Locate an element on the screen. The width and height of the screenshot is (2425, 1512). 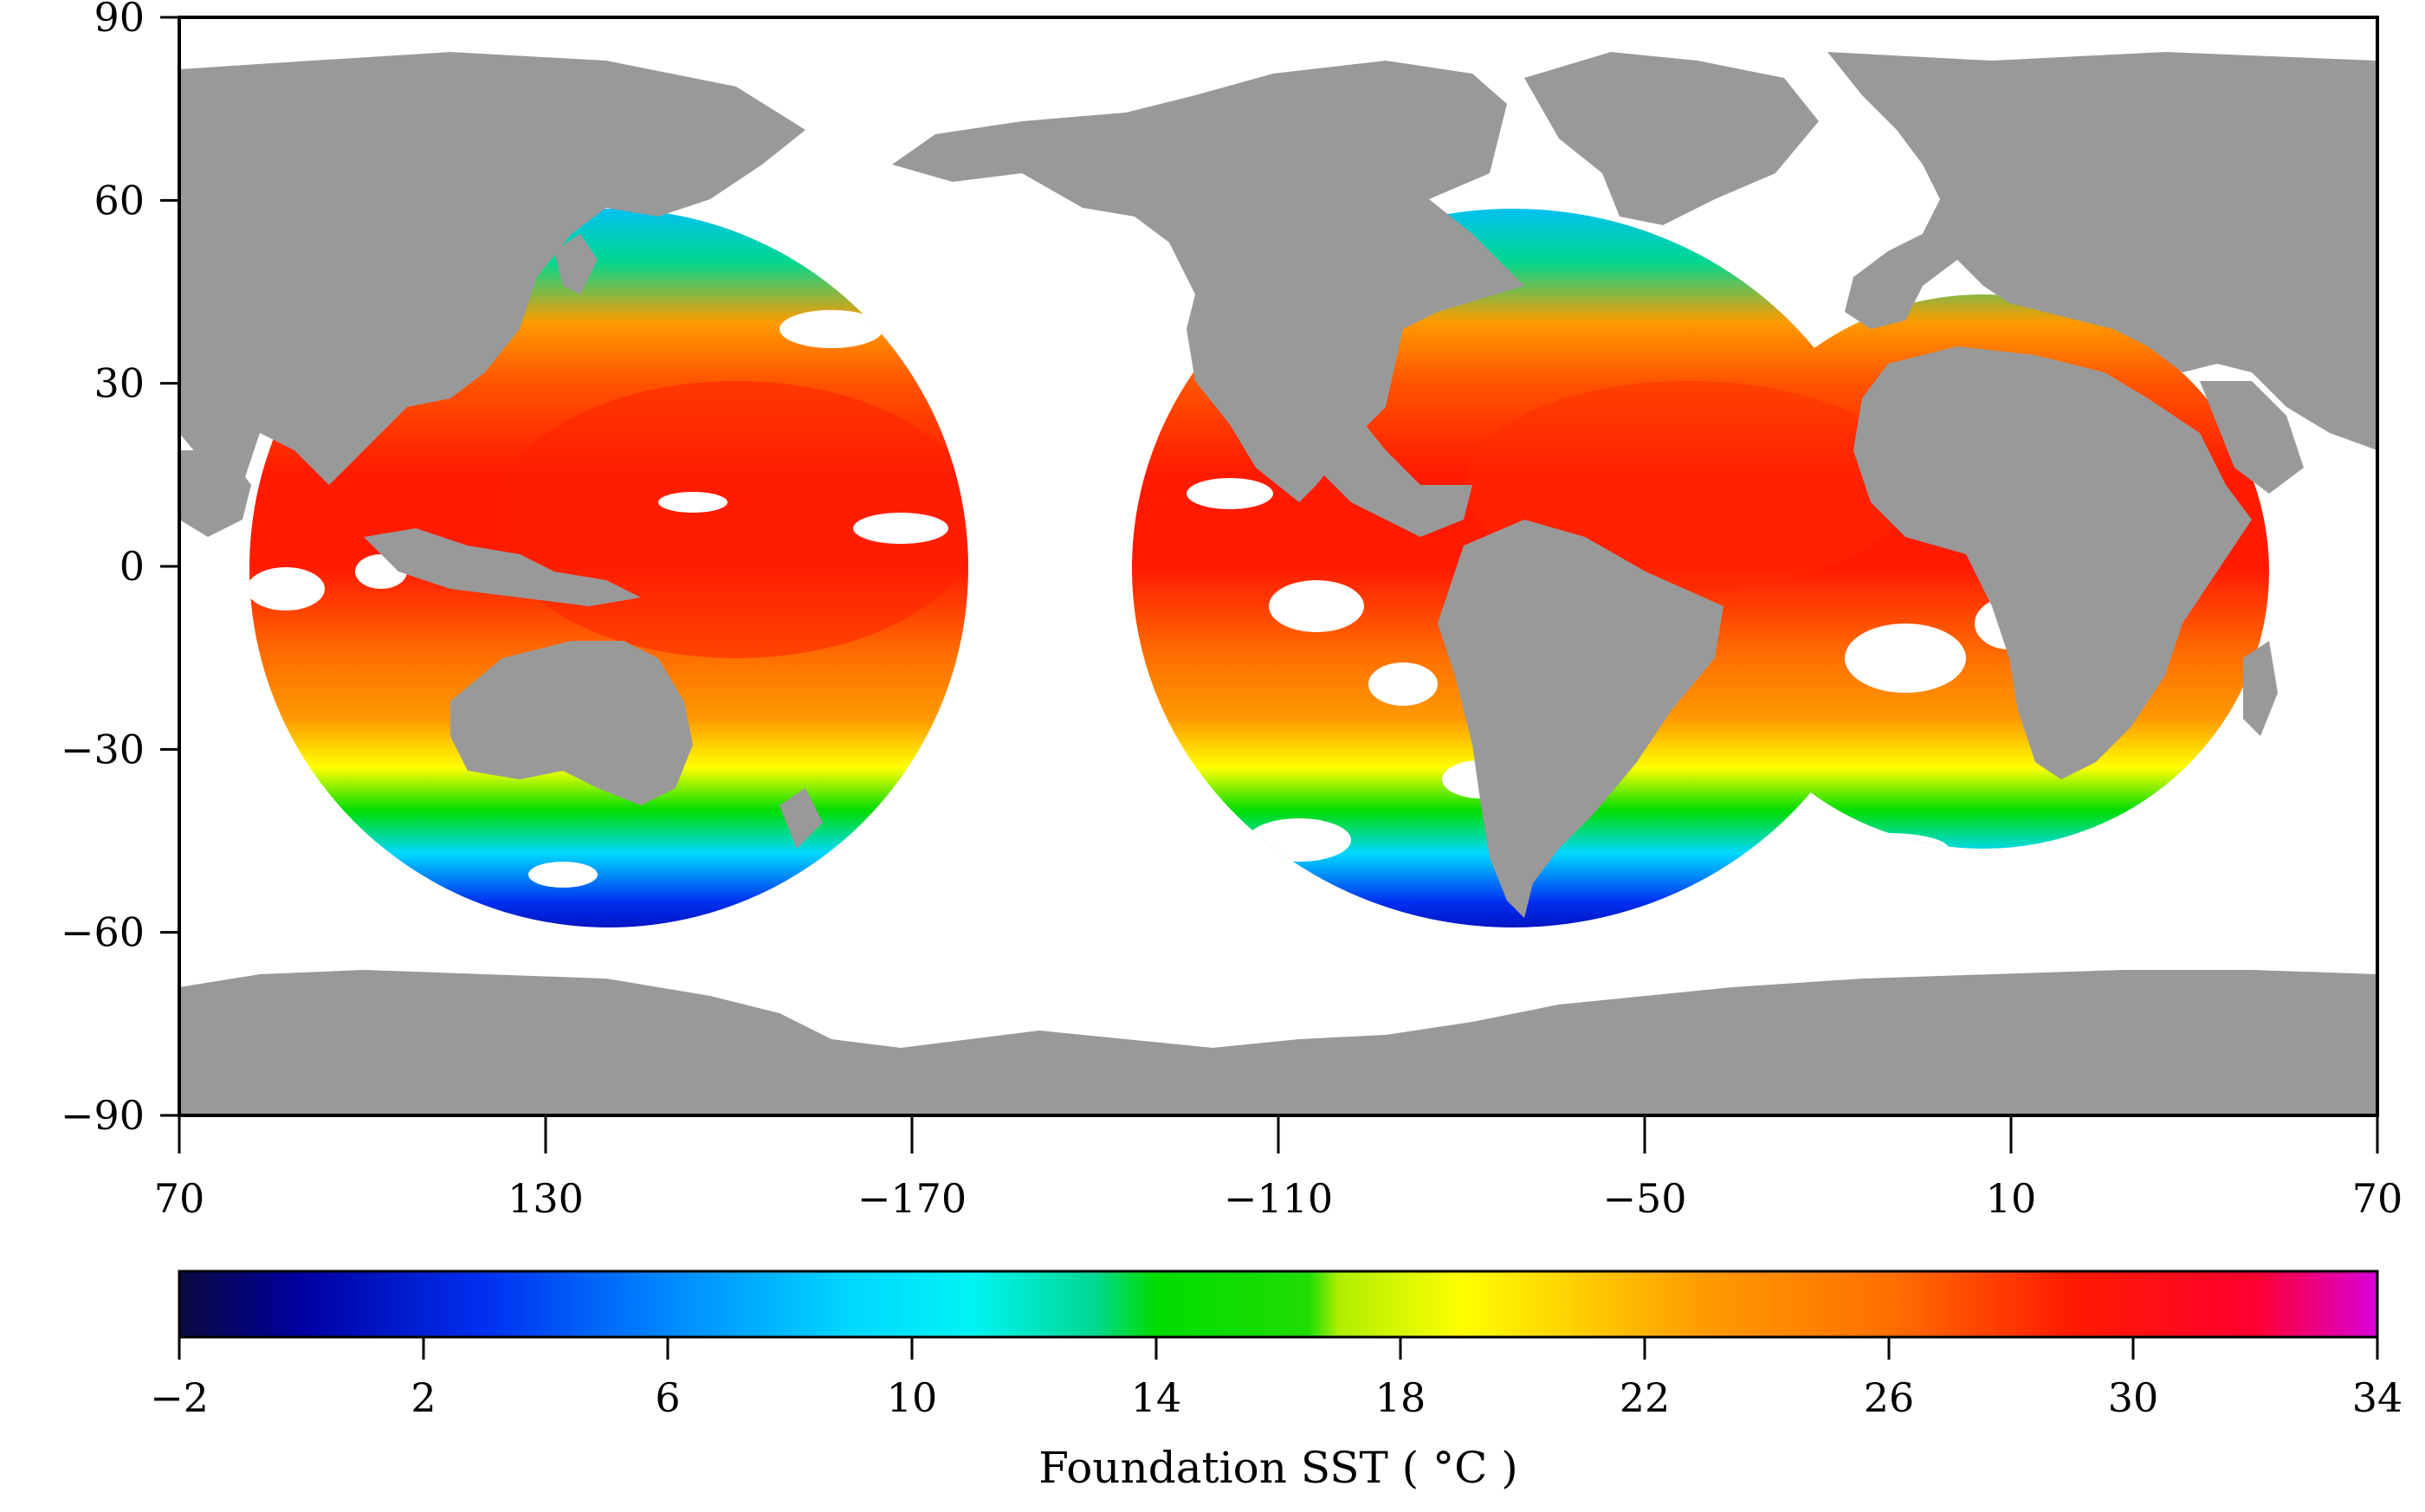
east-asia-landmass is located at coordinates (492, 268).